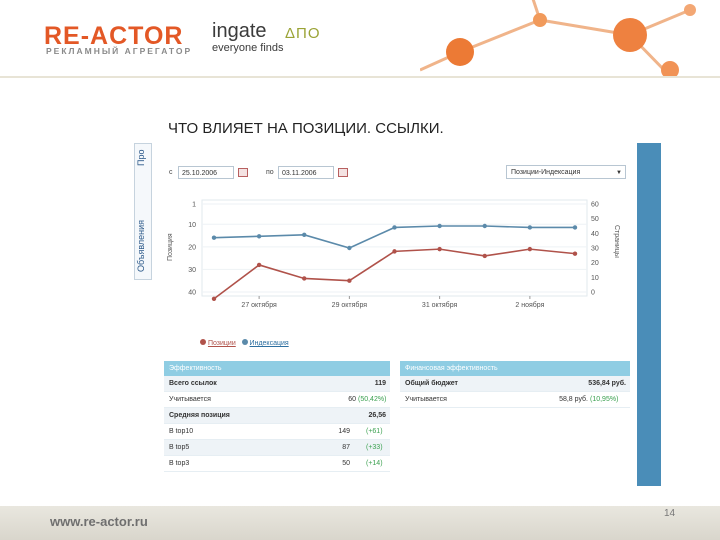 The height and width of the screenshot is (540, 720). I want to click on metric-select: Позиции-Индексация ▼, so click(566, 172).